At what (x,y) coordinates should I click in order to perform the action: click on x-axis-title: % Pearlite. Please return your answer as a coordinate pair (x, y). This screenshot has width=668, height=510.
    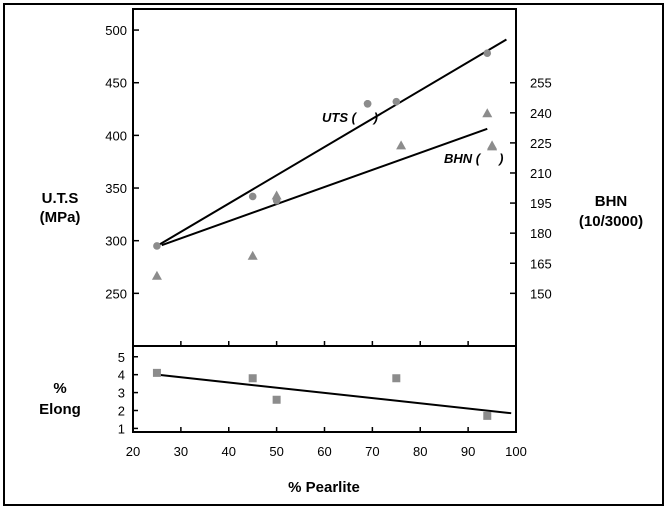
    Looking at the image, I should click on (324, 487).